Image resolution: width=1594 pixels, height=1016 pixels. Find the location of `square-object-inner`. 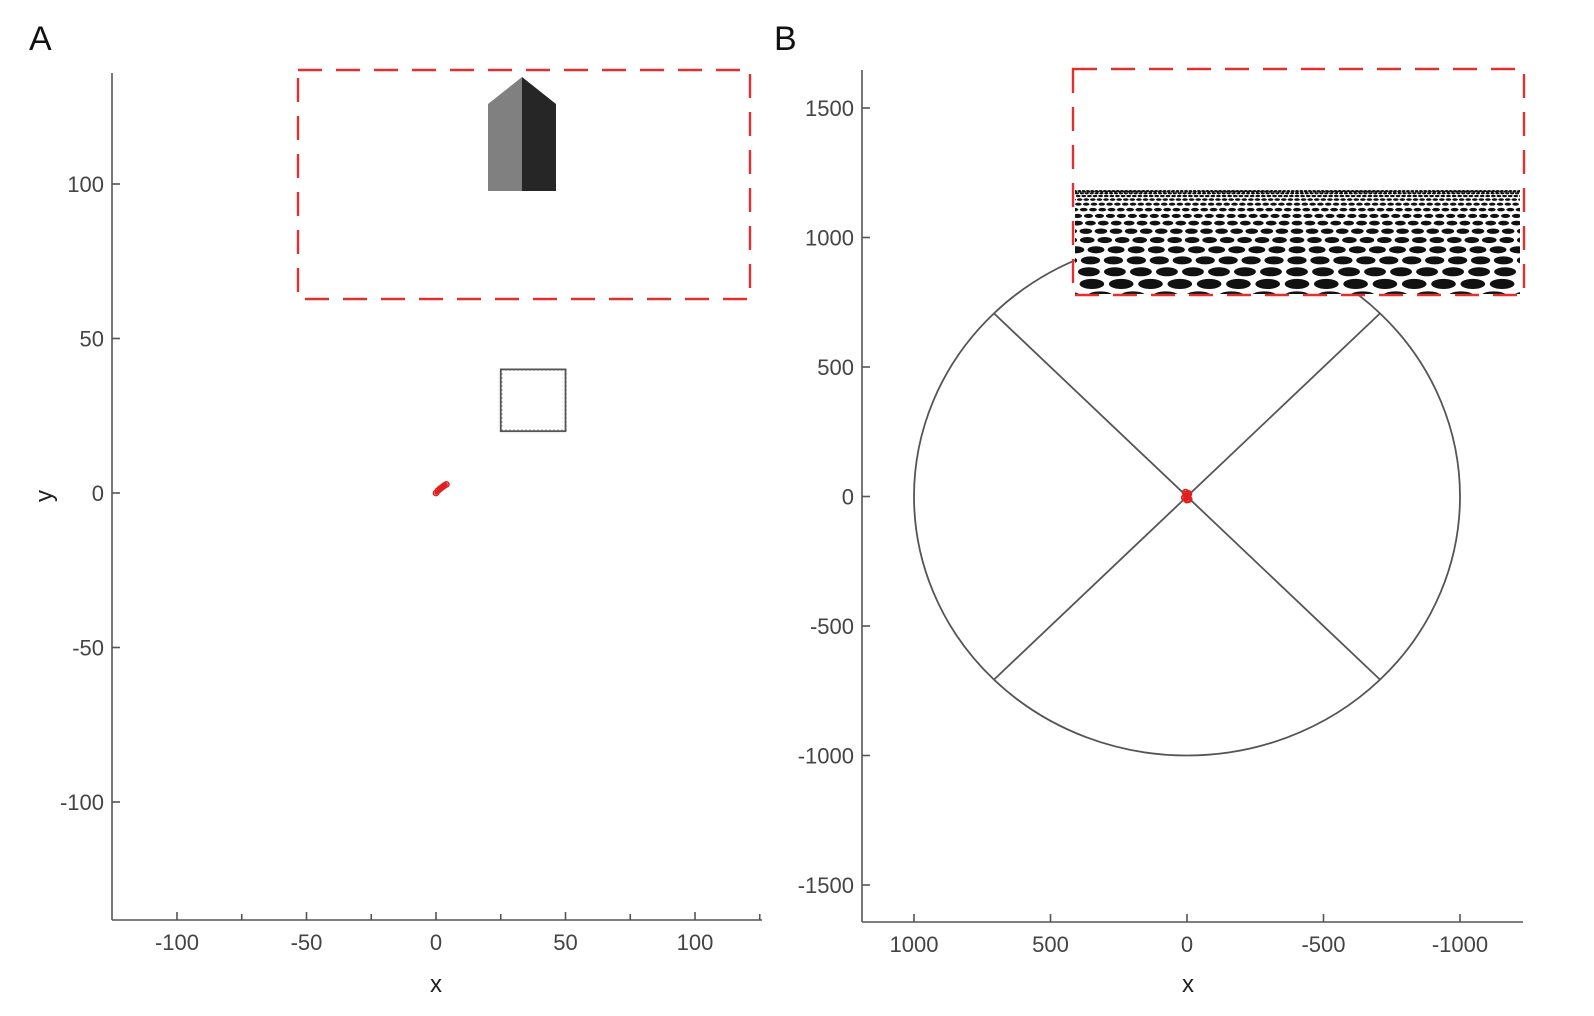

square-object-inner is located at coordinates (533, 400).